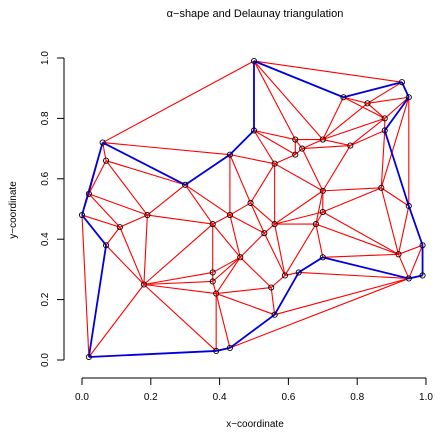  Describe the element at coordinates (52, 209) in the screenshot. I see `y-axis-ticks: 0.0 0.2 0.4 0.6 0.8 1.0` at that location.